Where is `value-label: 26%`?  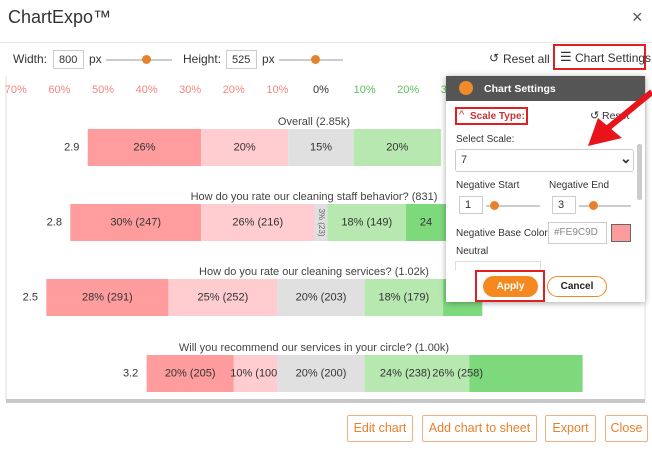
value-label: 26% is located at coordinates (144, 147).